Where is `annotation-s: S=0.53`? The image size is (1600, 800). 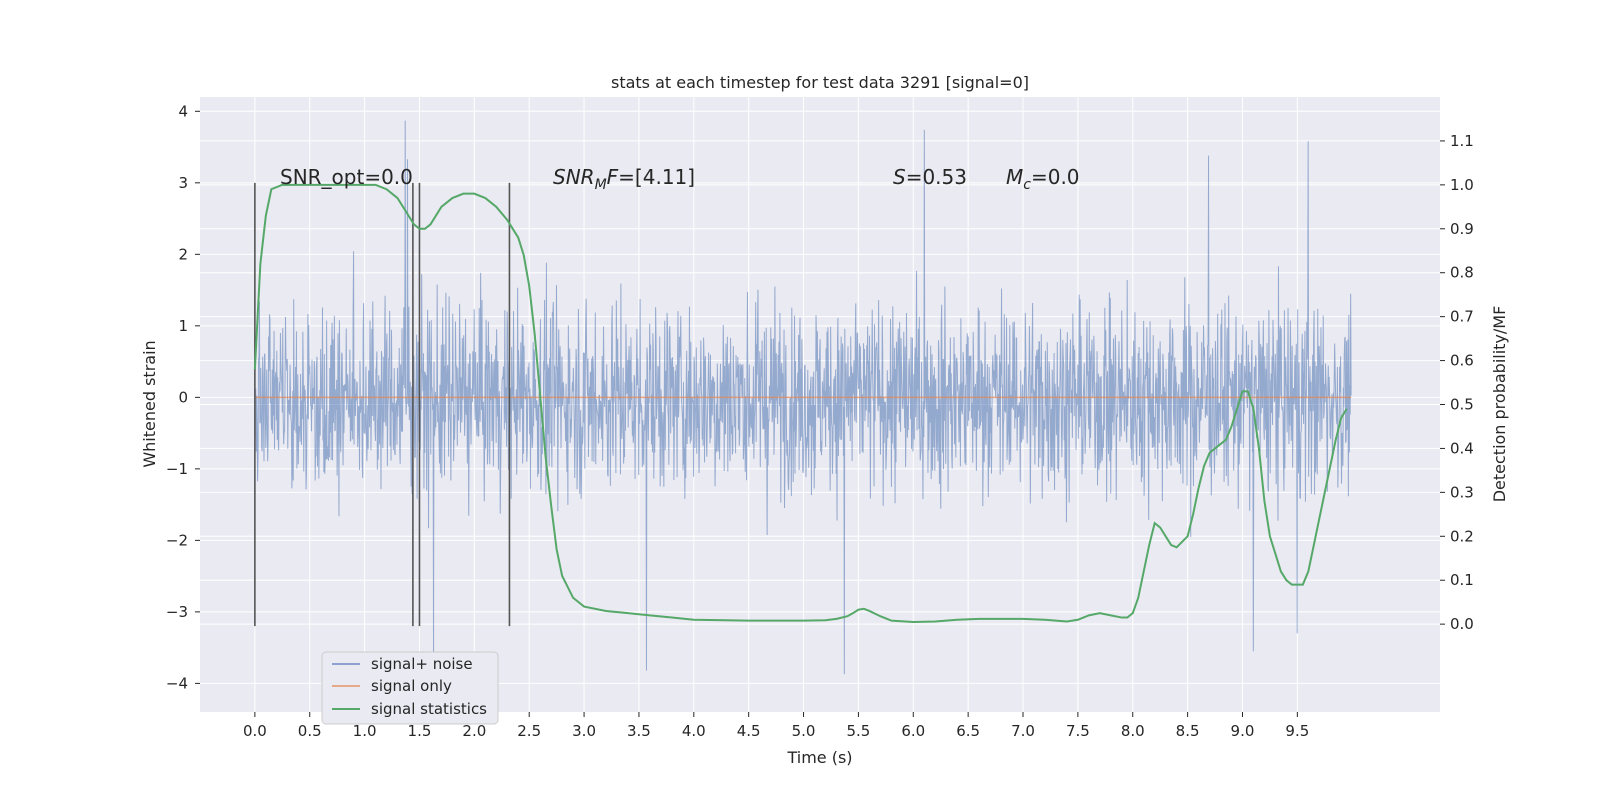
annotation-s: S=0.53 is located at coordinates (930, 177).